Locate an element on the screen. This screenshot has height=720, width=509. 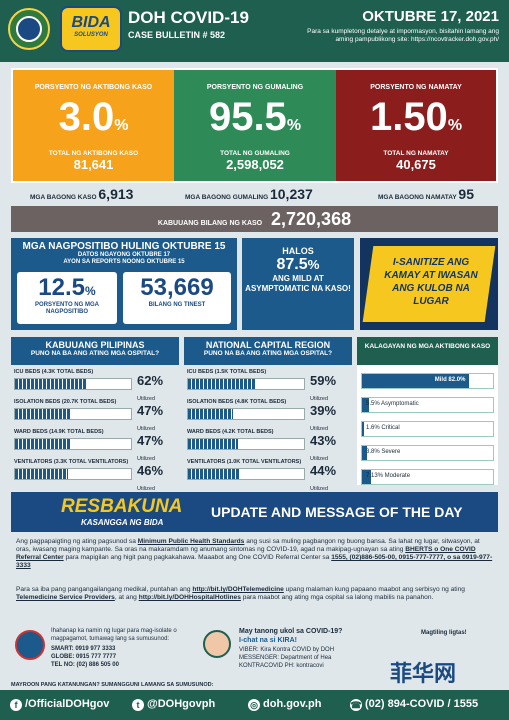
severity-label: 3.8% Severe is located at coordinates (383, 452).